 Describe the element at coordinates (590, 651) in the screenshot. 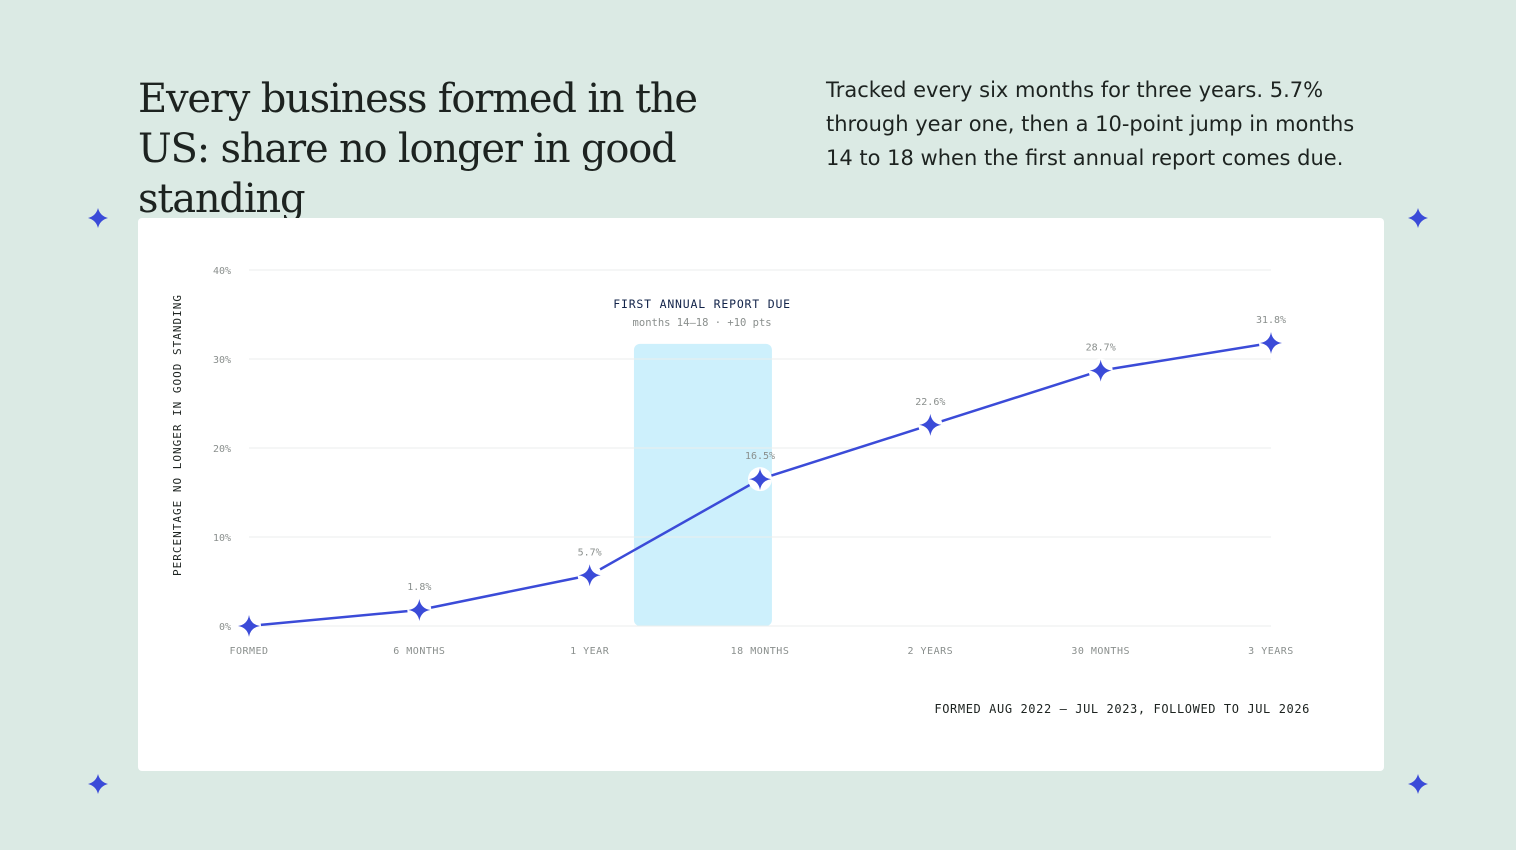

I see `x-tick-label: 1 YEAR` at that location.